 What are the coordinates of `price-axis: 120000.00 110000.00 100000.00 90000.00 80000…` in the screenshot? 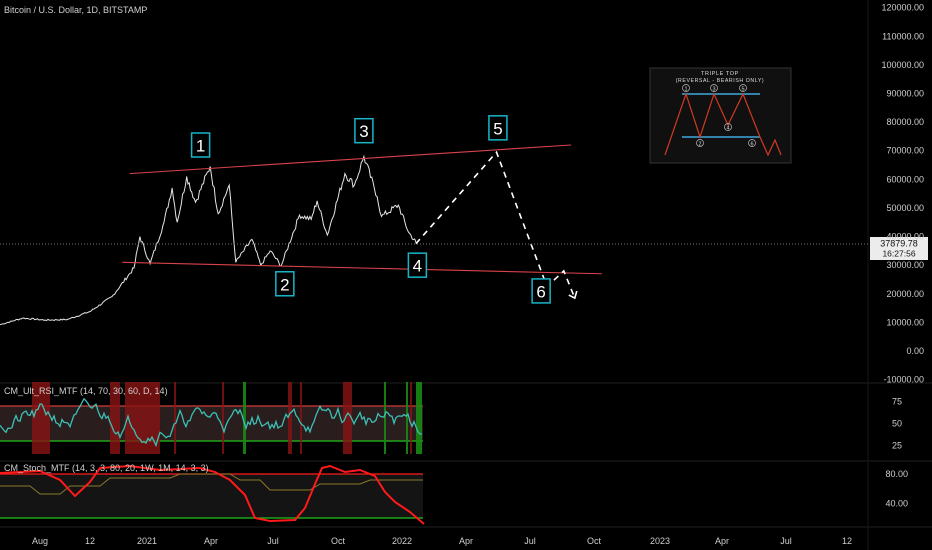 It's located at (902, 194).